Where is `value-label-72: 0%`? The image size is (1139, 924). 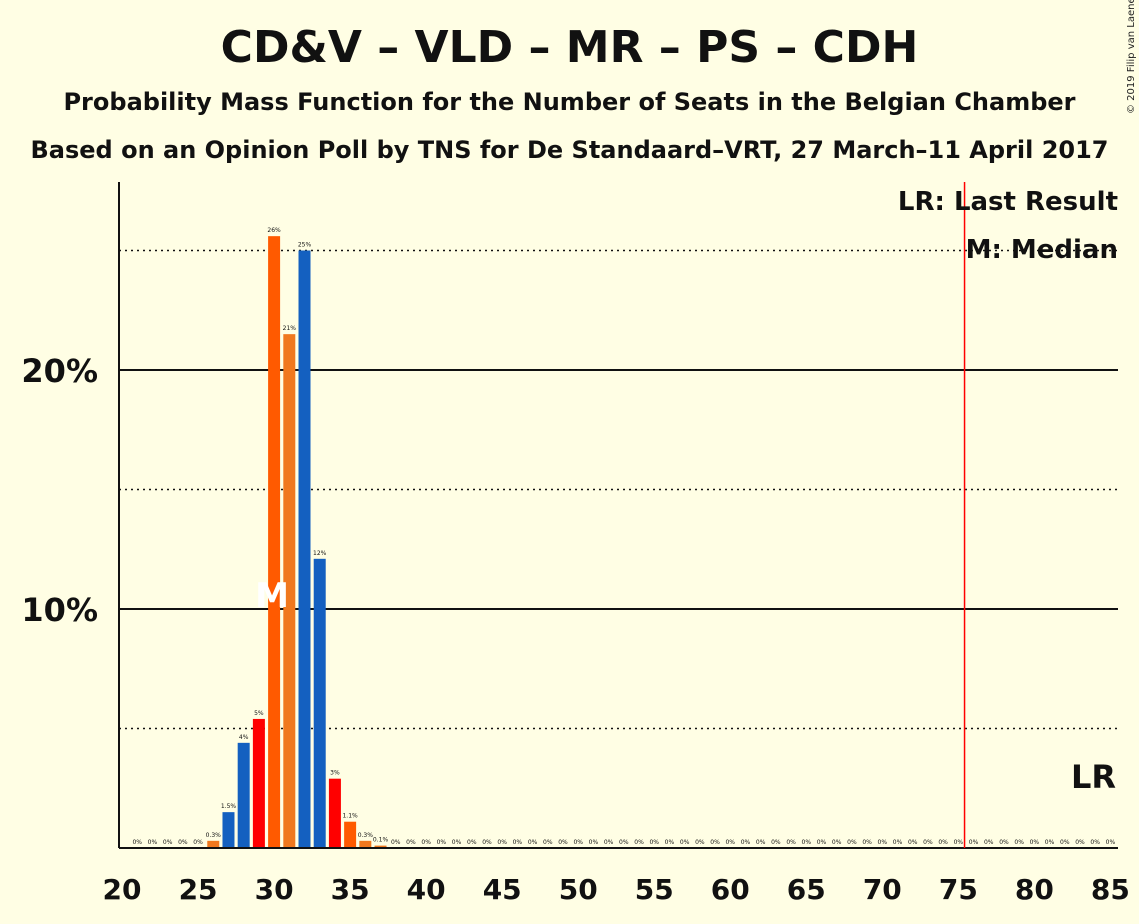
value-label-72: 0% is located at coordinates (913, 842).